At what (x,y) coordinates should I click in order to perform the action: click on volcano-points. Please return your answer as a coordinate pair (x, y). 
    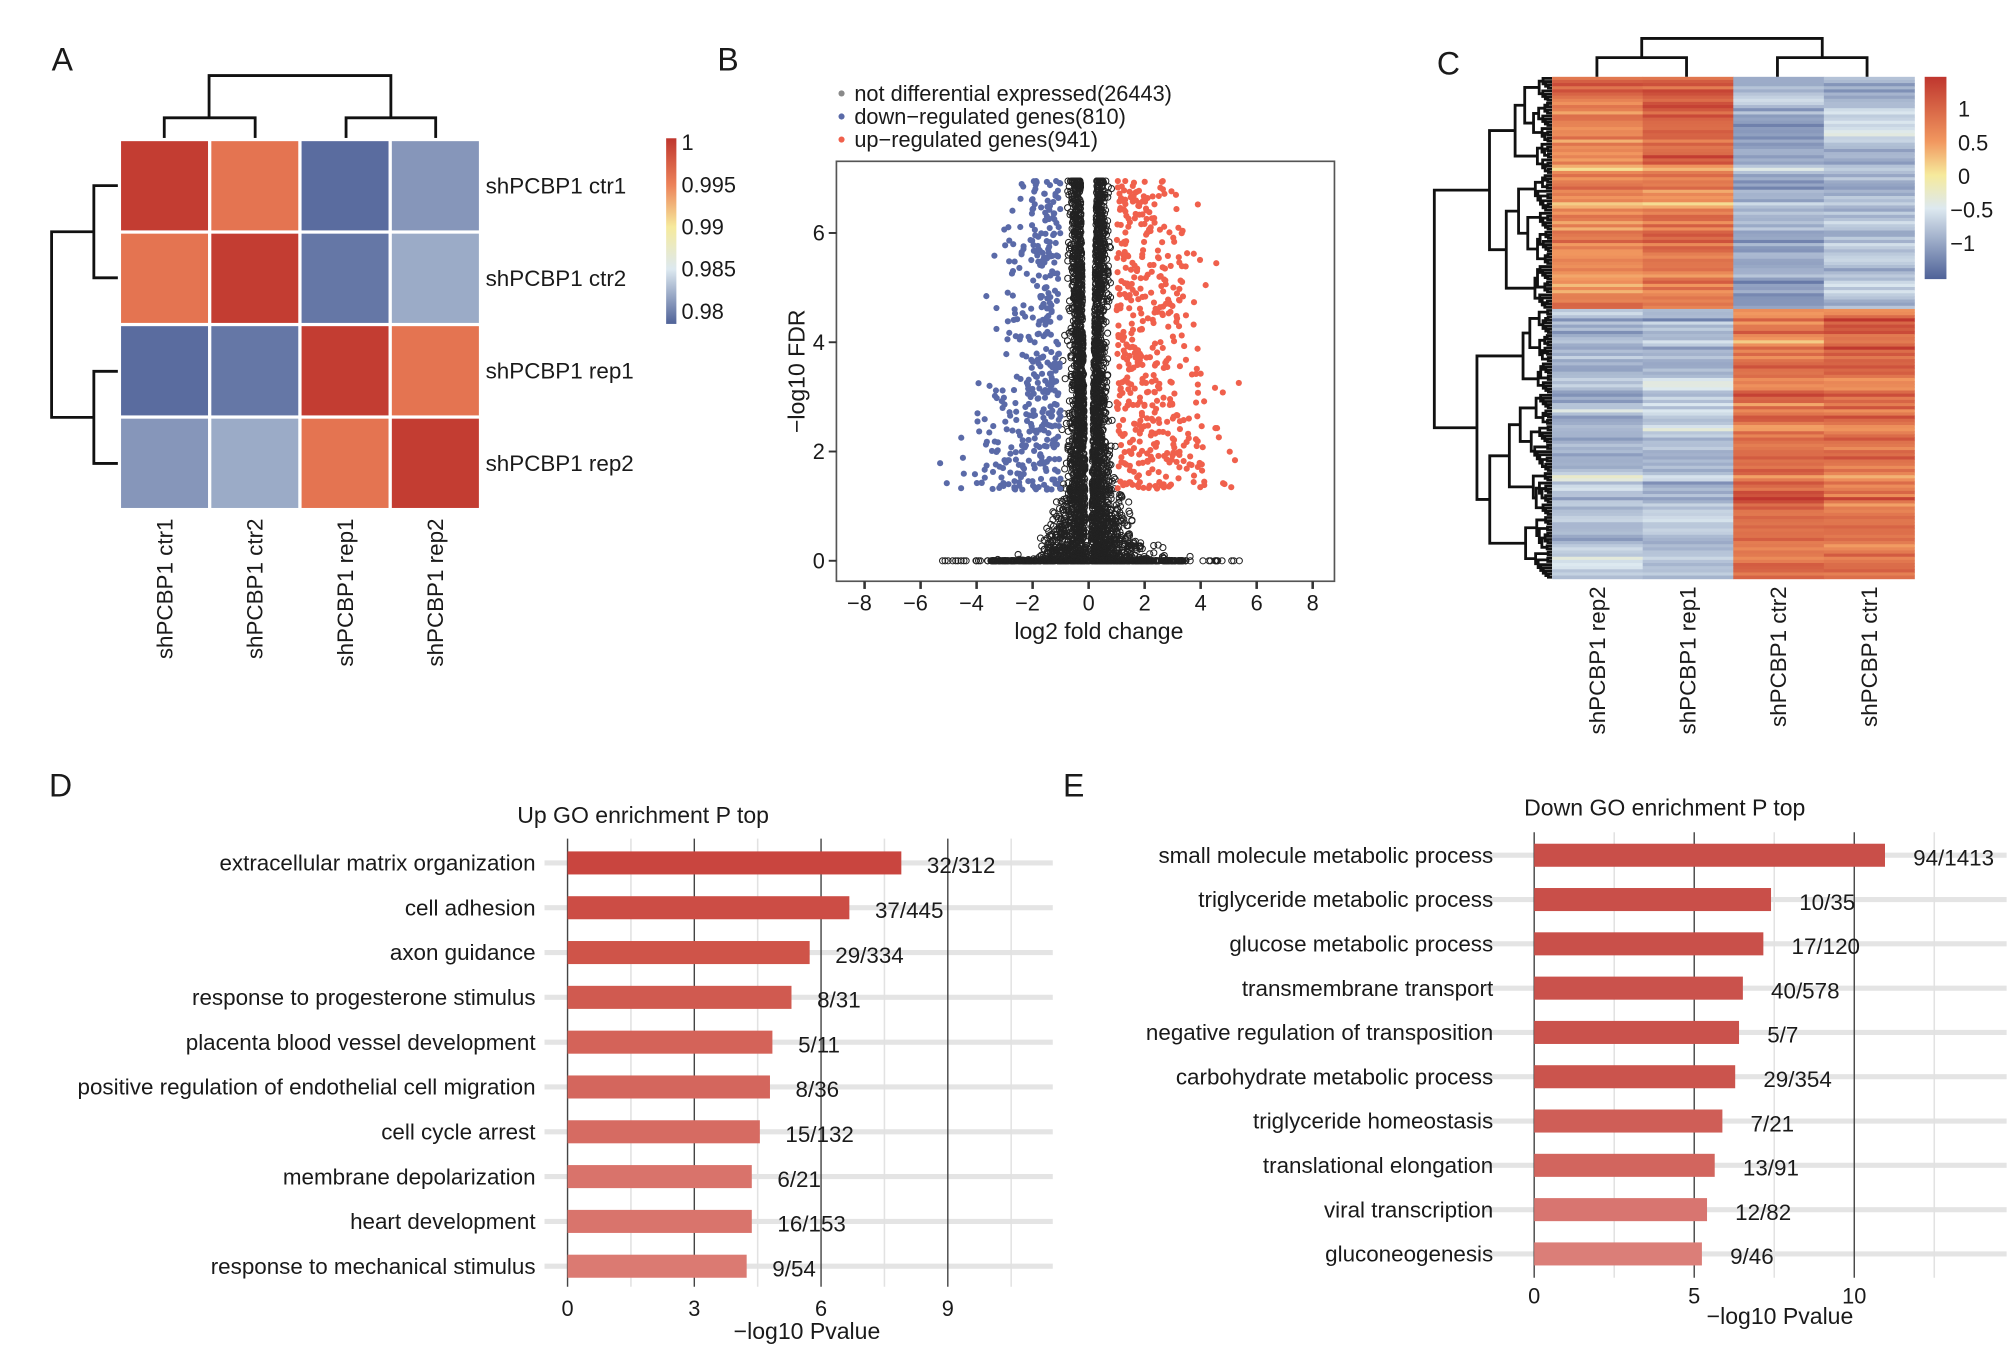
    Looking at the image, I should click on (1090, 371).